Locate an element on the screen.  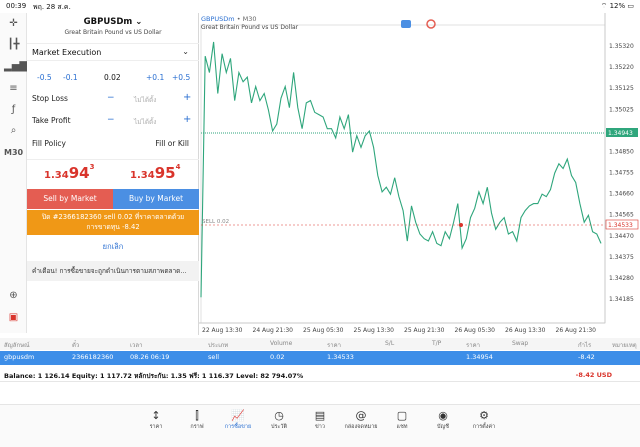
table-cell-symbol: gbpusdm is located at coordinates (19, 357).